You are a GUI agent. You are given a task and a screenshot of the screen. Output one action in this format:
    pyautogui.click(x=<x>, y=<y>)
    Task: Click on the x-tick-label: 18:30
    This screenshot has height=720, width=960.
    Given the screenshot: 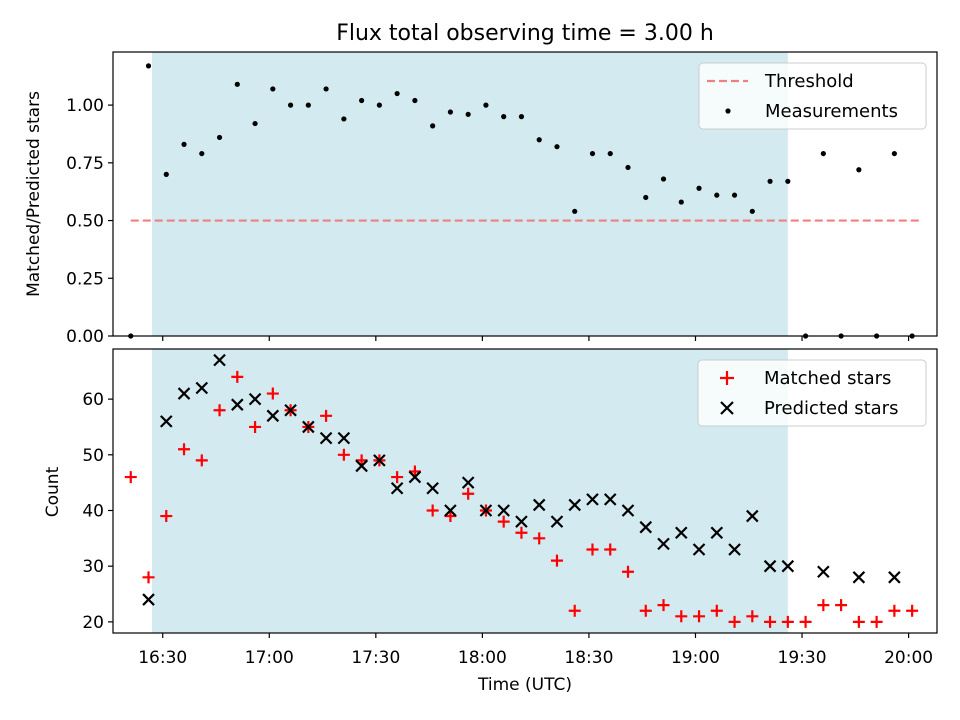 What is the action you would take?
    pyautogui.click(x=588, y=658)
    